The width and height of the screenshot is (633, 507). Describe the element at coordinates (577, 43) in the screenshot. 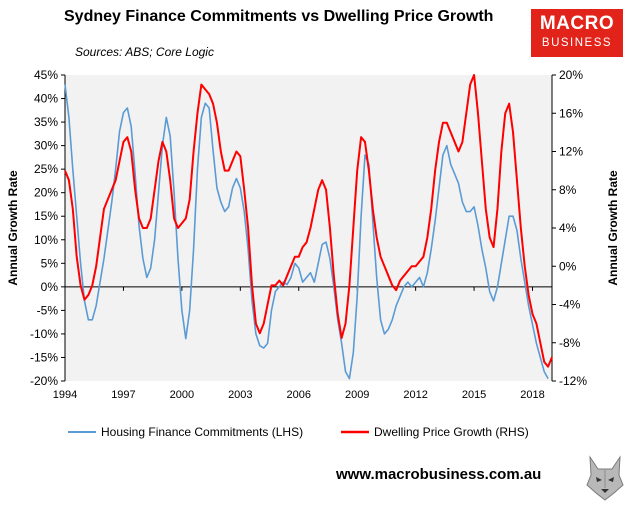

I see `logo-line-business: BUSINESS` at that location.